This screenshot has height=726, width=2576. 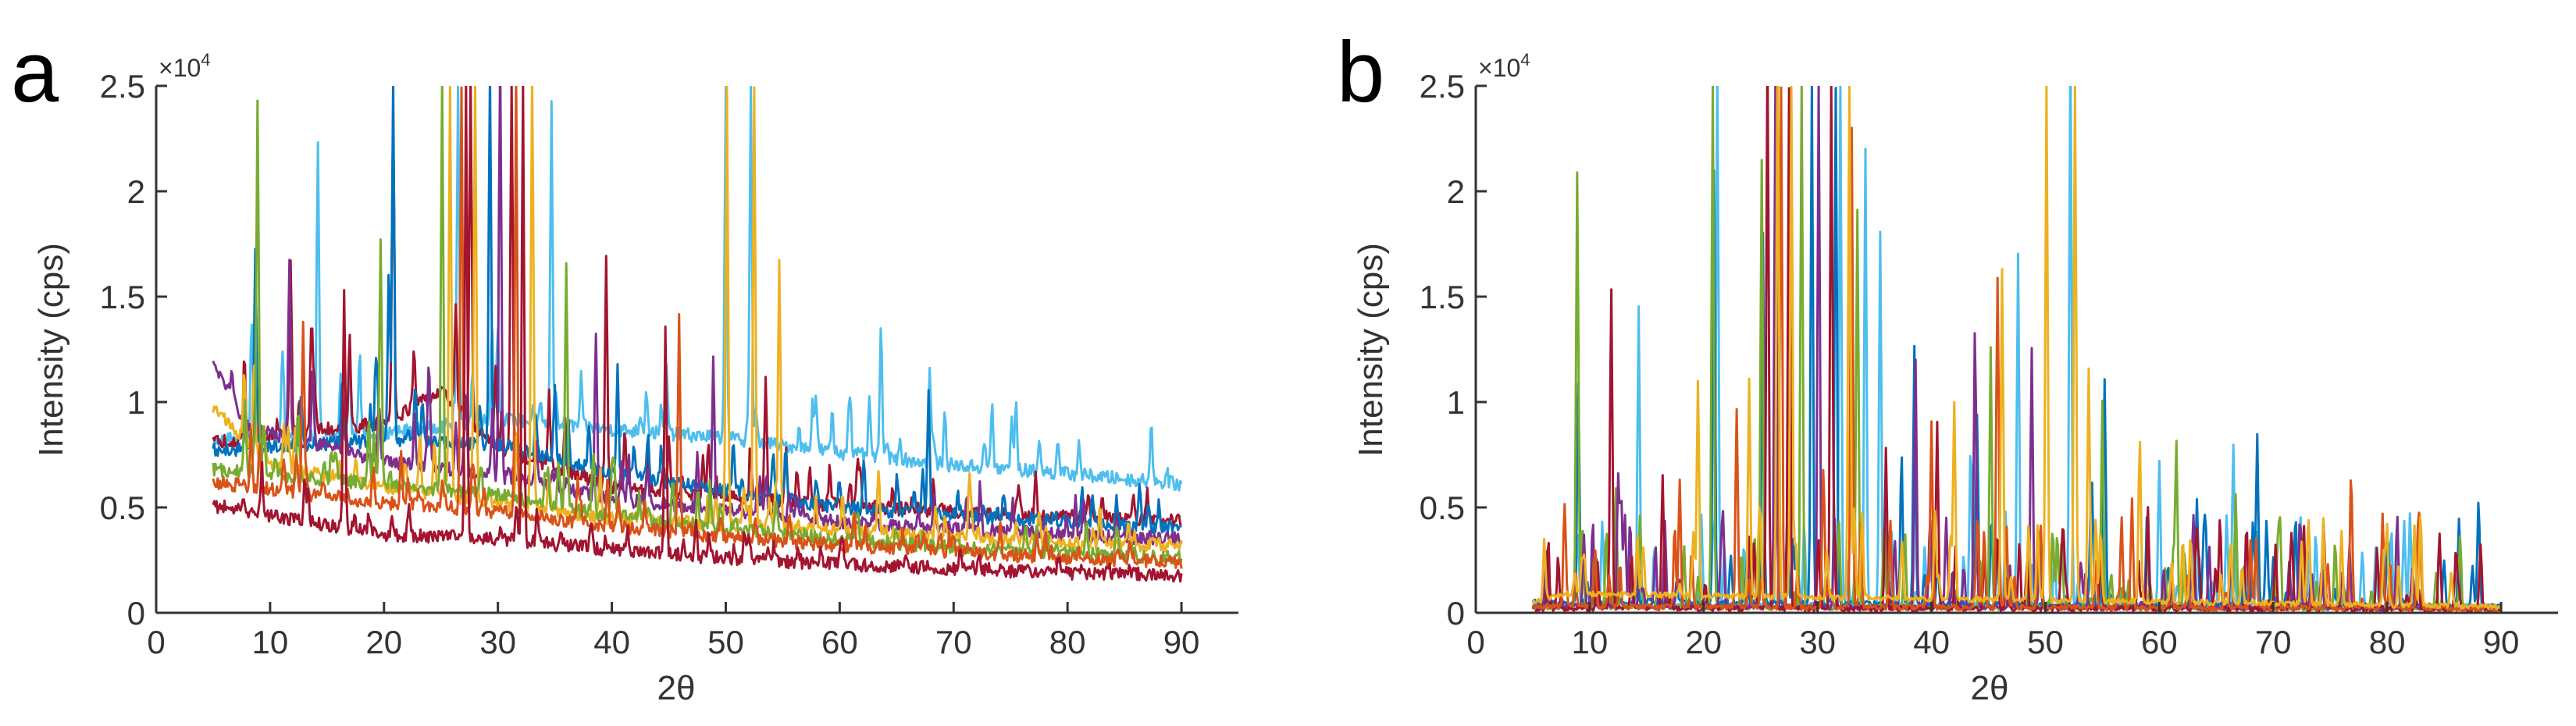 I want to click on x-ticks-a: 0 10 20 30 40 50 60 70 80 90, so click(x=673, y=631).